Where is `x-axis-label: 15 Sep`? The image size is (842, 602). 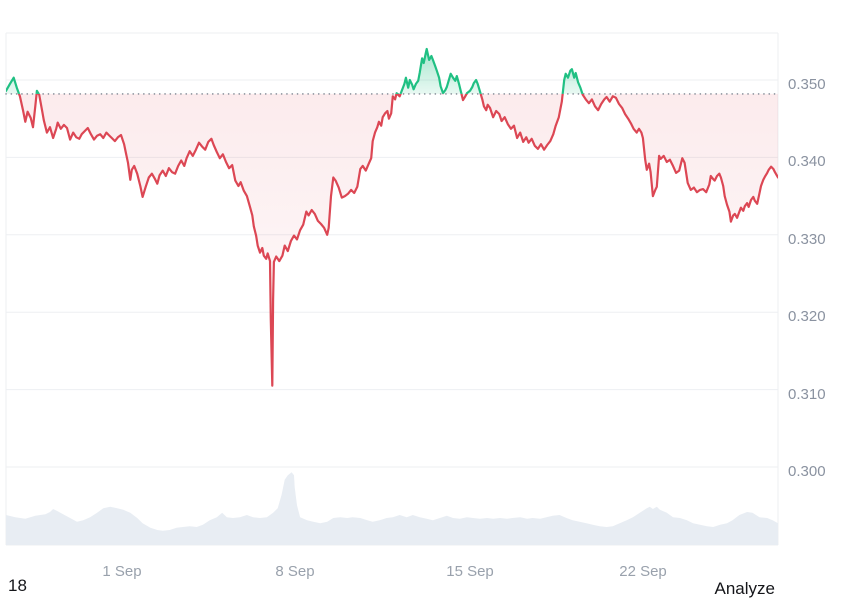 x-axis-label: 15 Sep is located at coordinates (470, 571).